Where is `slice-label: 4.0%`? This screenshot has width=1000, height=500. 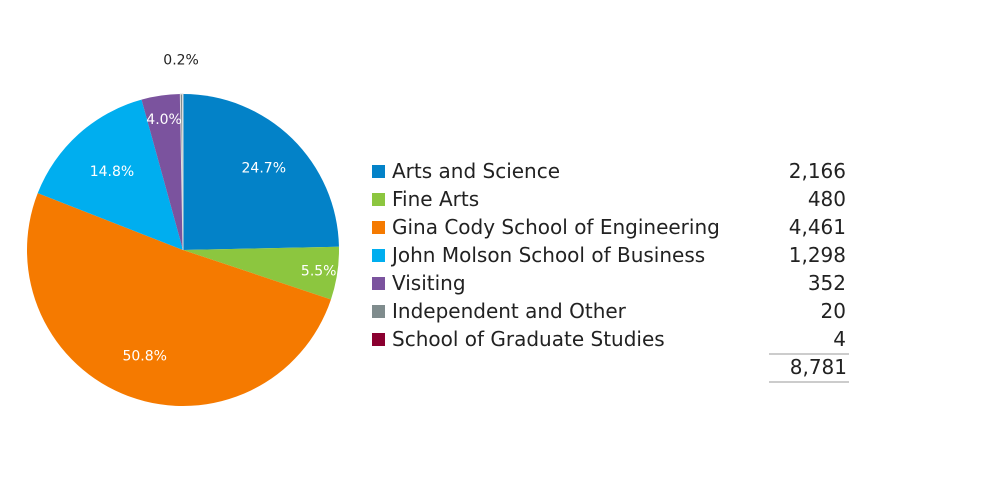 slice-label: 4.0% is located at coordinates (164, 120).